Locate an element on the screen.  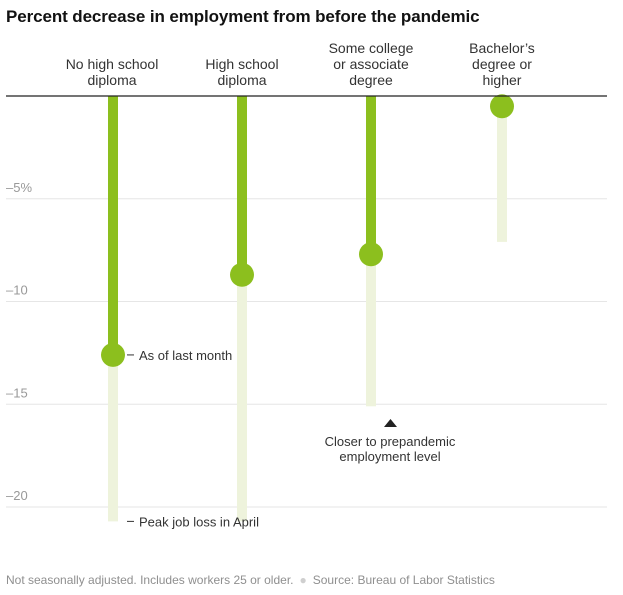
category-label: High school is located at coordinates (241, 64).